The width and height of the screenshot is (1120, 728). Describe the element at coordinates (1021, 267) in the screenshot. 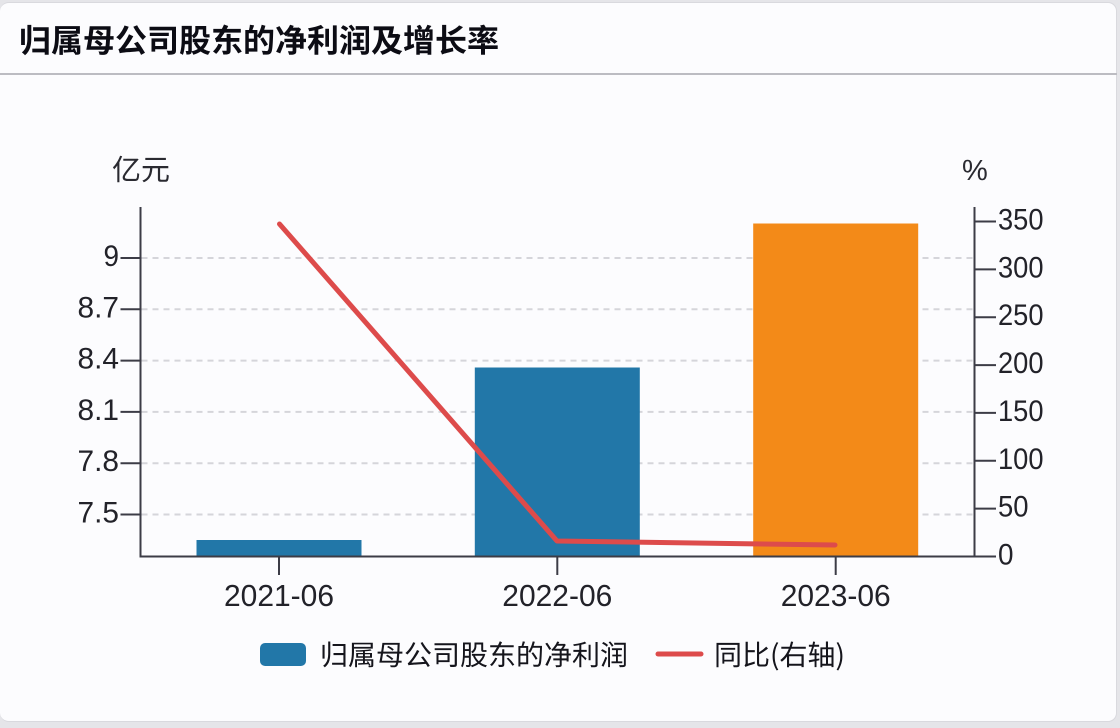

I see `svg-text: 300` at that location.